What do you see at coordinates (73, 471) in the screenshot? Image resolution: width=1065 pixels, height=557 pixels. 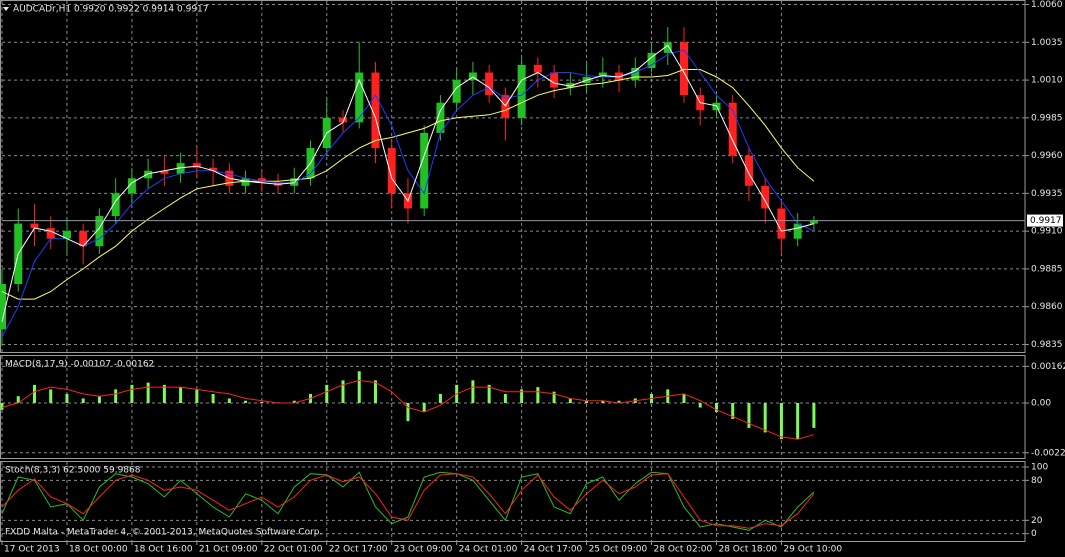 I see `panel-title: Stoch(8,3,3) 62.5000 59.9868` at bounding box center [73, 471].